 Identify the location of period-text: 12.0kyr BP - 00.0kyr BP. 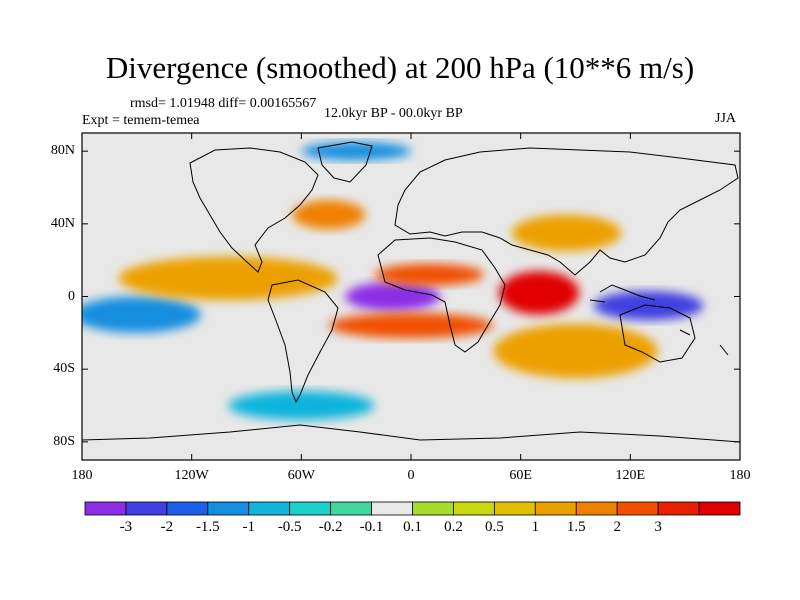
(393, 113).